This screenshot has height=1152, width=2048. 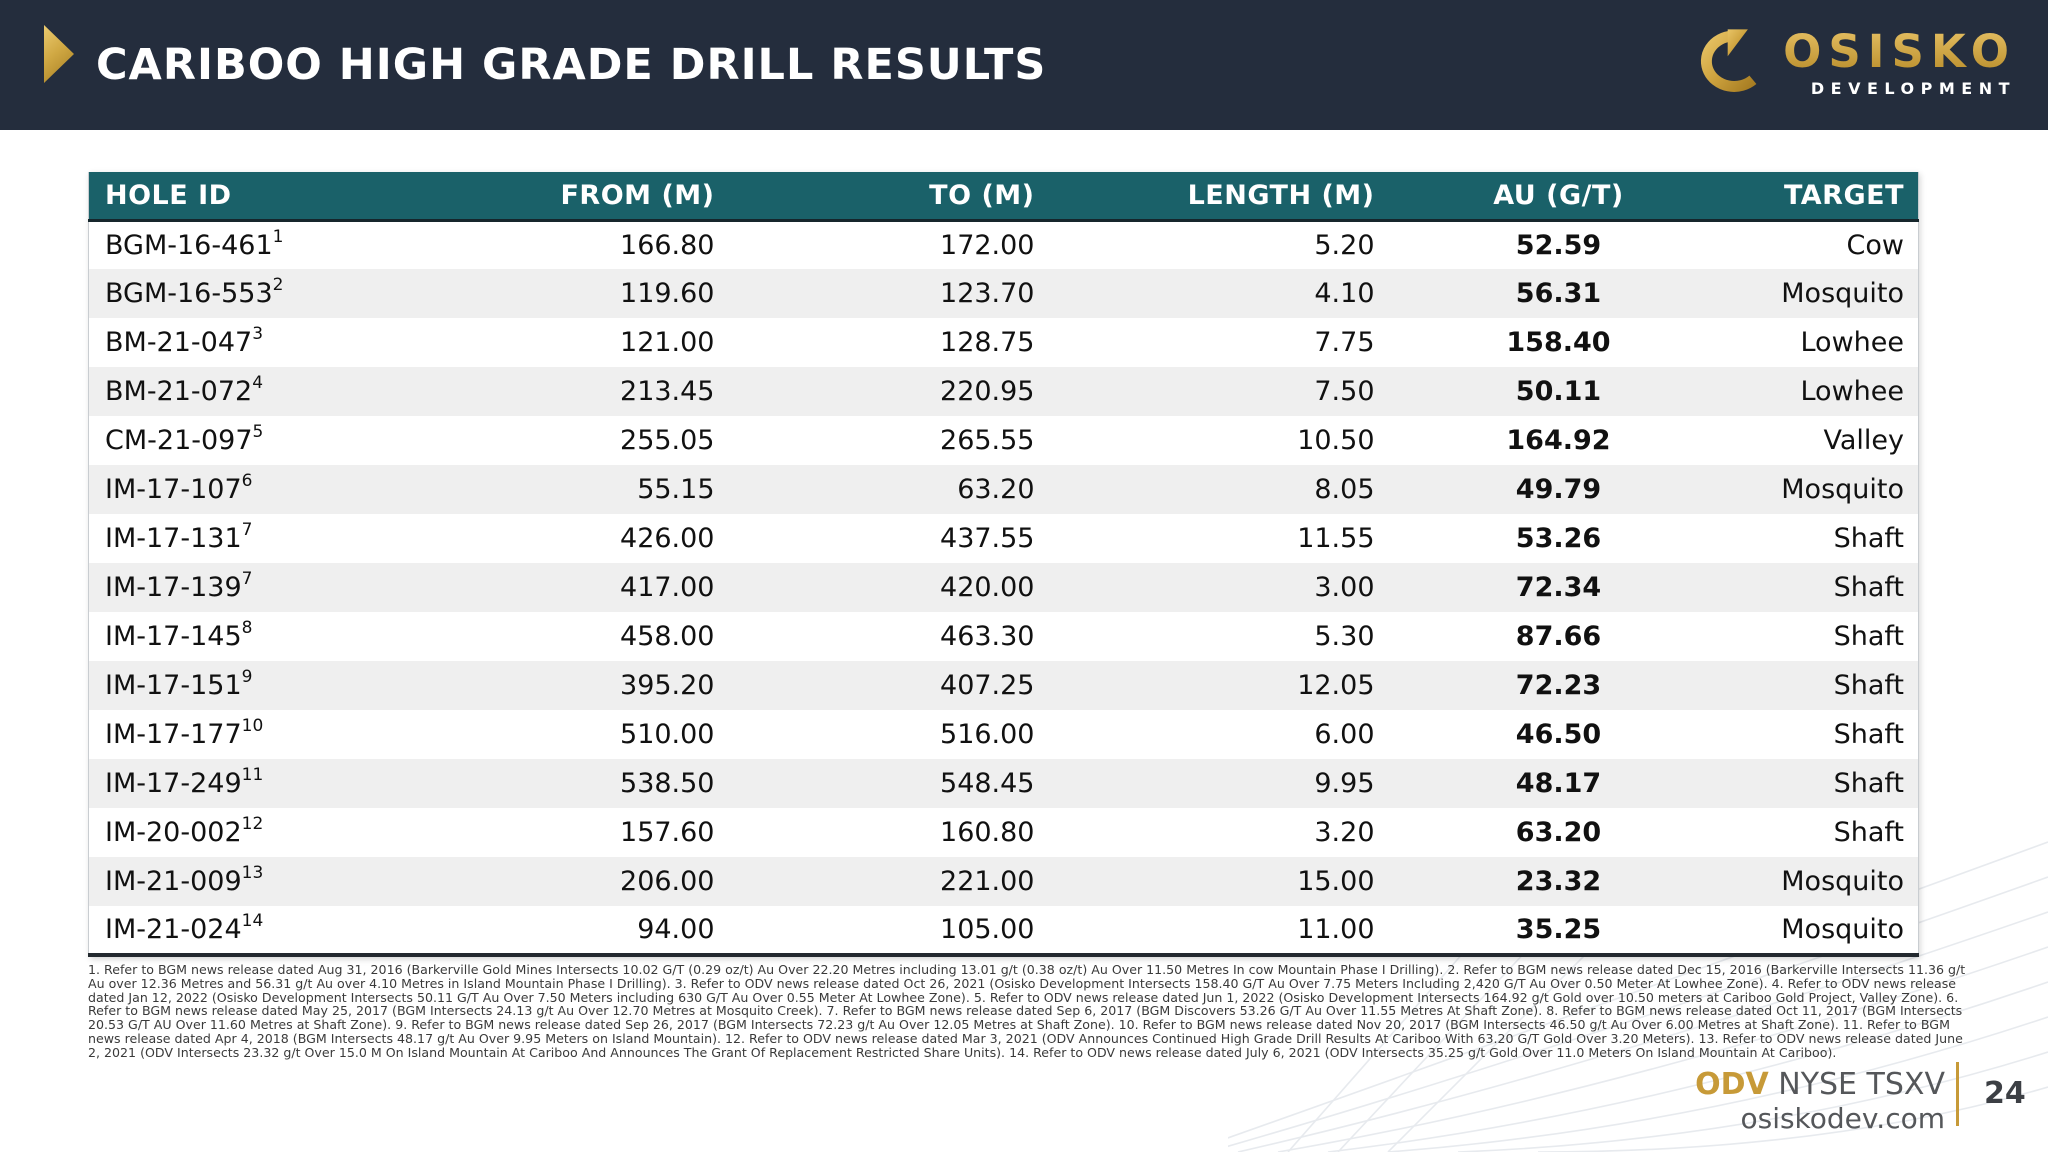 I want to click on cell-from: 213.45, so click(x=578, y=391).